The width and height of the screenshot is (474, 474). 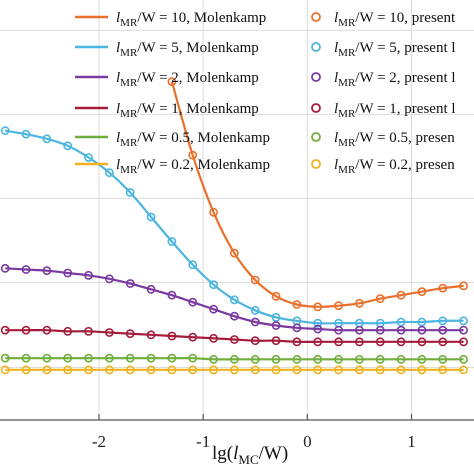 What do you see at coordinates (187, 49) in the screenshot?
I see `legend-line-label: lMR/W = 5, Molenkamp` at bounding box center [187, 49].